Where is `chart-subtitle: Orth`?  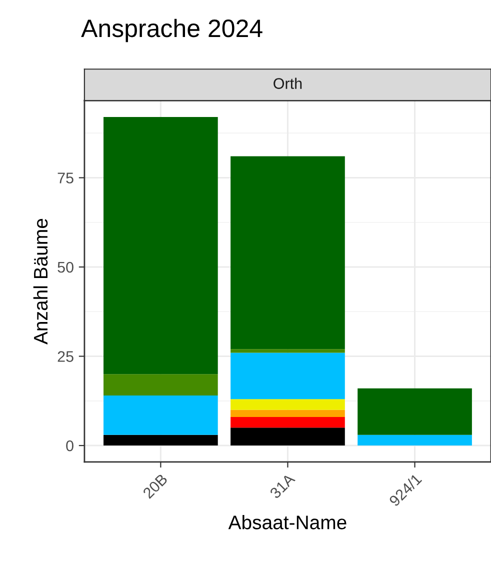
chart-subtitle: Orth is located at coordinates (288, 83).